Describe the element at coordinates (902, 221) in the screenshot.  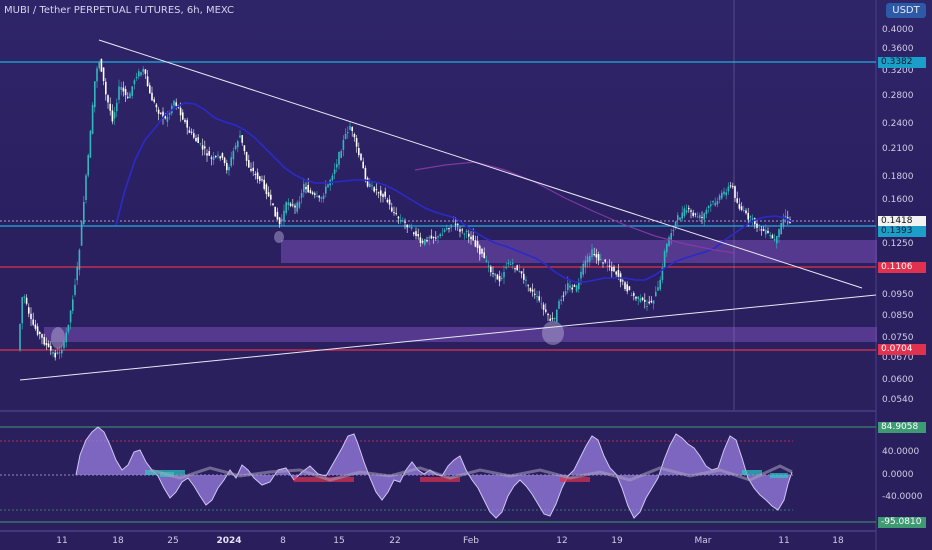
I see `last-price-tag: 0.1418` at that location.